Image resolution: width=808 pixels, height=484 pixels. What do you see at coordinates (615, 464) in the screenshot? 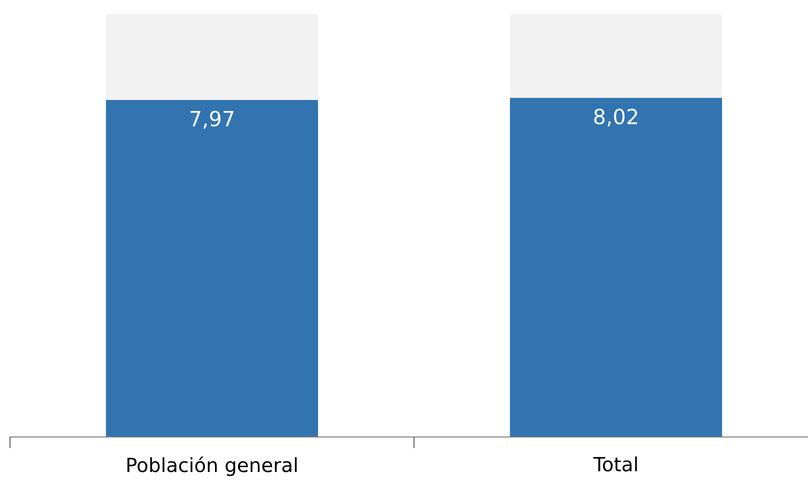
I see `x-tick-label: Total` at bounding box center [615, 464].